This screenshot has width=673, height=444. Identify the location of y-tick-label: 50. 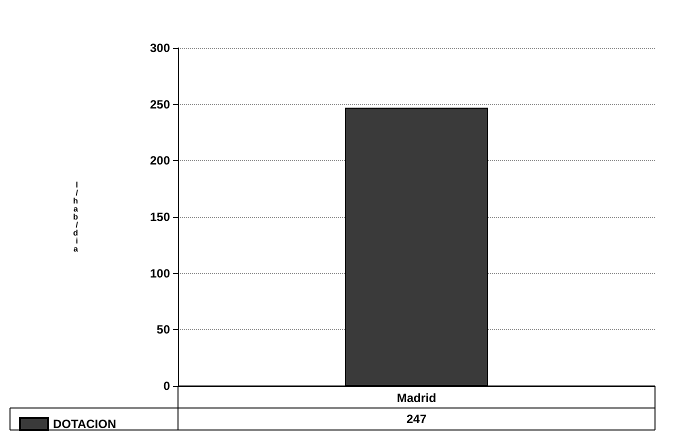
(163, 329).